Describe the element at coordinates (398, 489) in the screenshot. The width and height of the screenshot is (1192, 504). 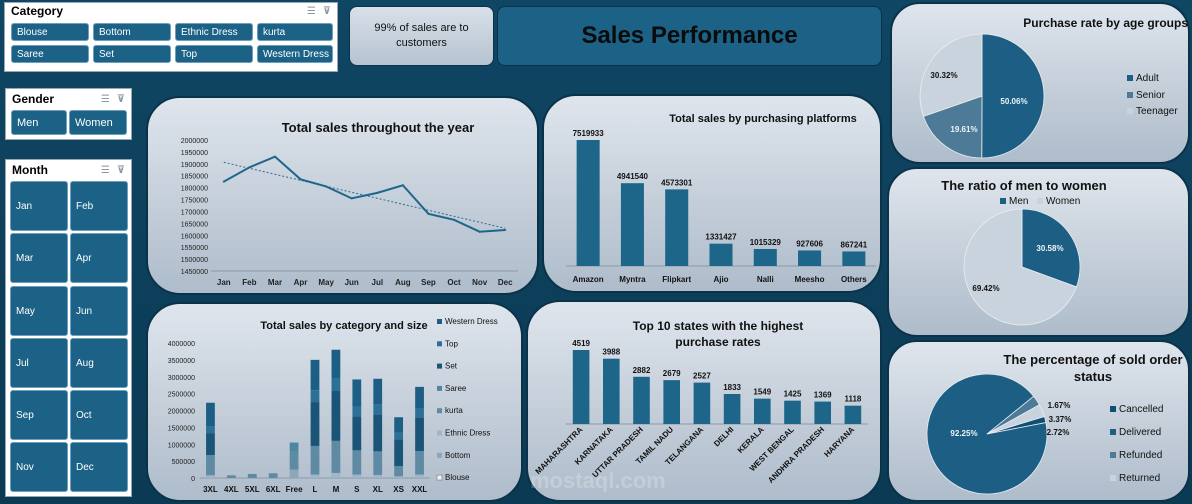
I see `x-tick-label: XS` at that location.